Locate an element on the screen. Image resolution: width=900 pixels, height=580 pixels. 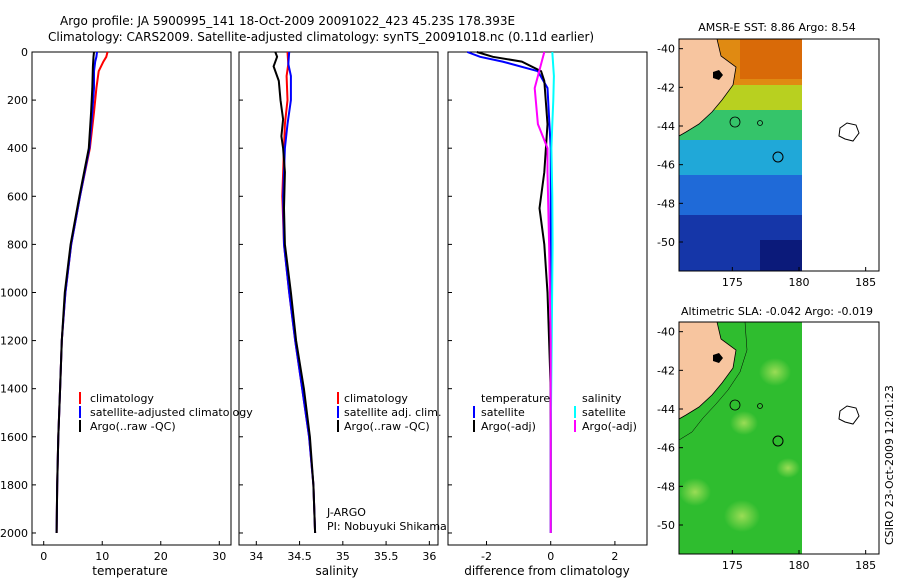
sla-shelf-contour is located at coordinates (713, 381).